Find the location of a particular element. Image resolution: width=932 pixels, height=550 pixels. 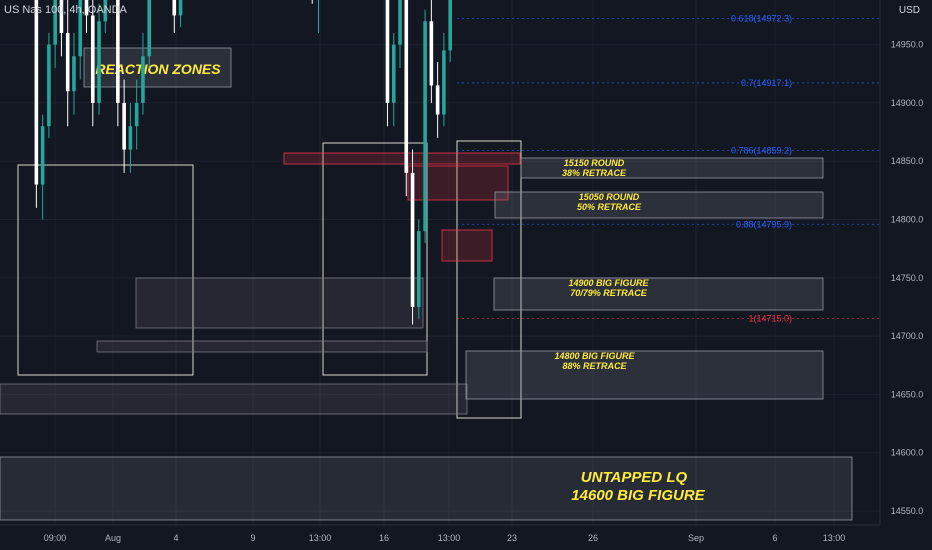

y-tick-label: 14850.0 is located at coordinates (907, 161).